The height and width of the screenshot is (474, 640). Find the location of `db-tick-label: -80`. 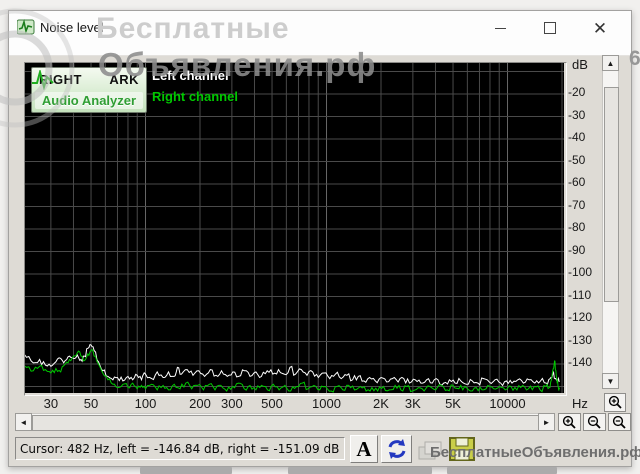

db-tick-label: -80 is located at coordinates (577, 227).